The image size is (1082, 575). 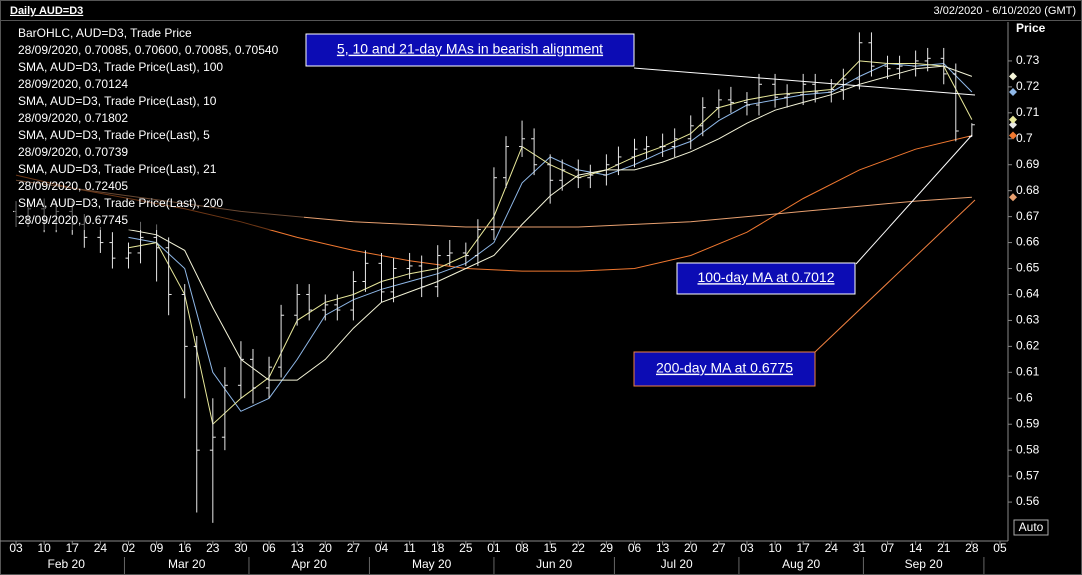 I want to click on x-tick-label: 04, so click(x=382, y=548).